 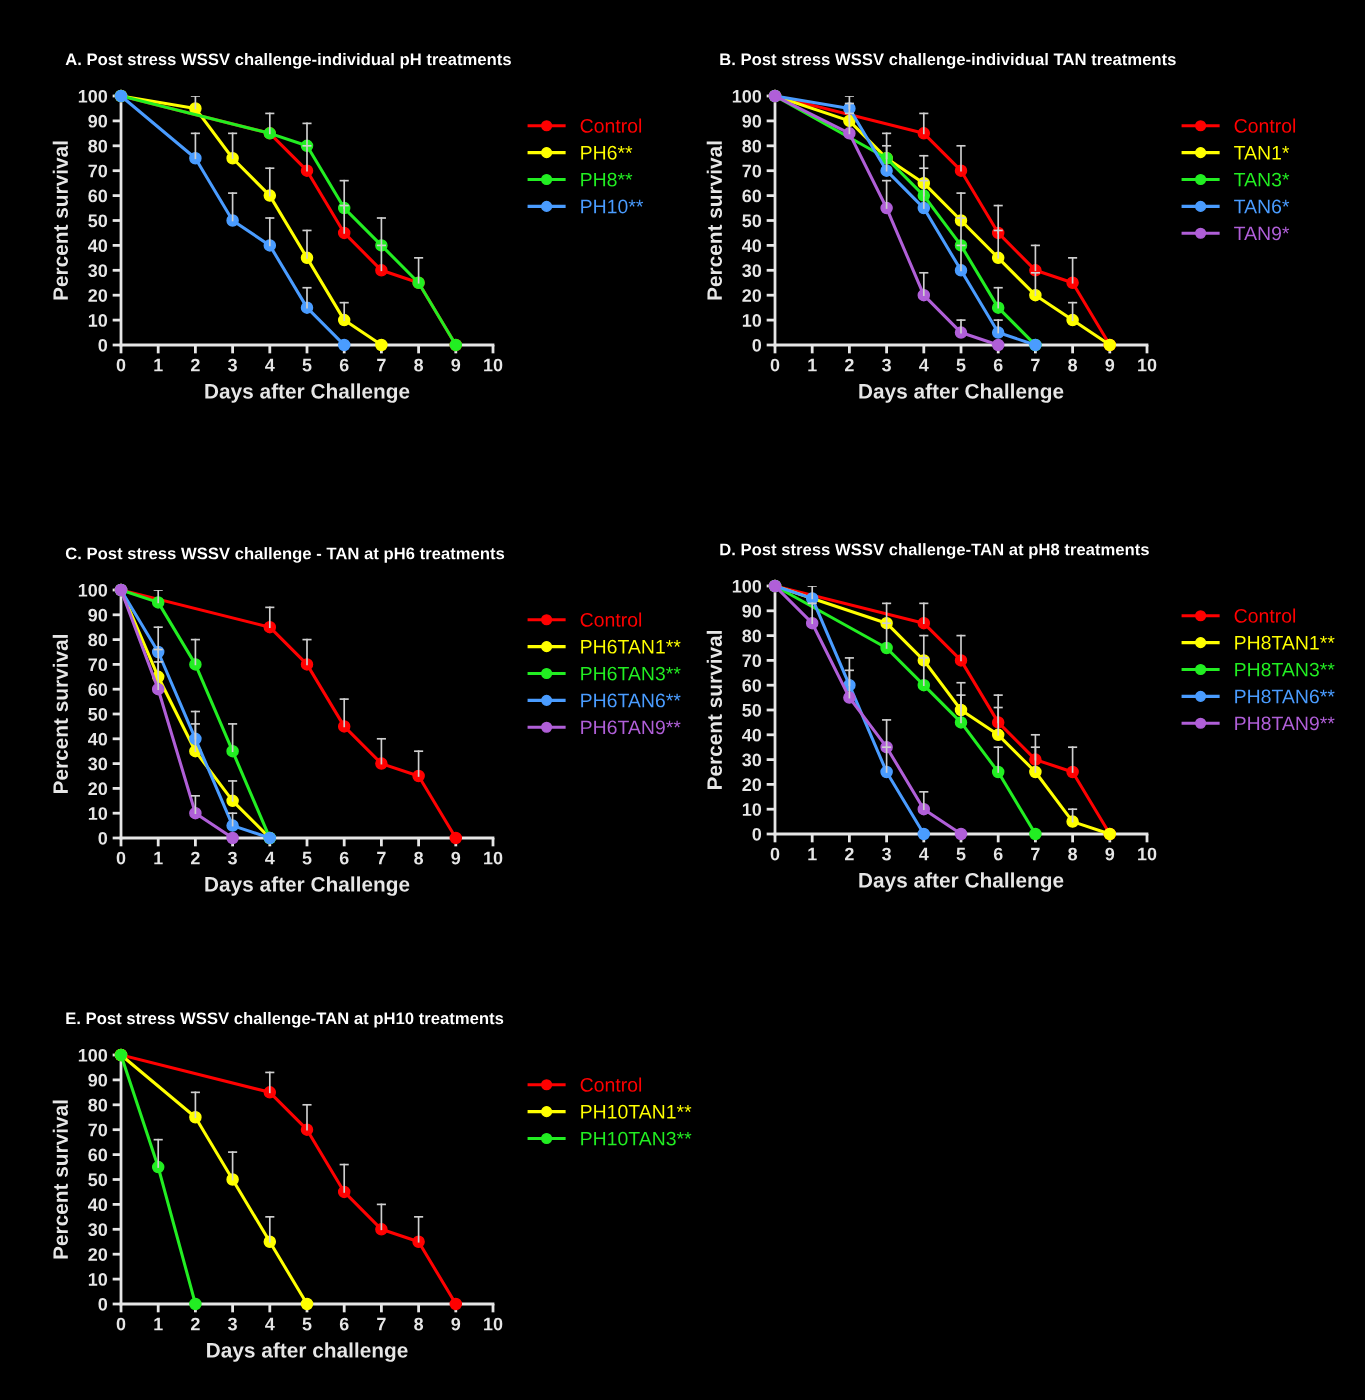 I want to click on chart-title: A. Post stress WSSV challenge-individual pH treatments, so click(x=288, y=61).